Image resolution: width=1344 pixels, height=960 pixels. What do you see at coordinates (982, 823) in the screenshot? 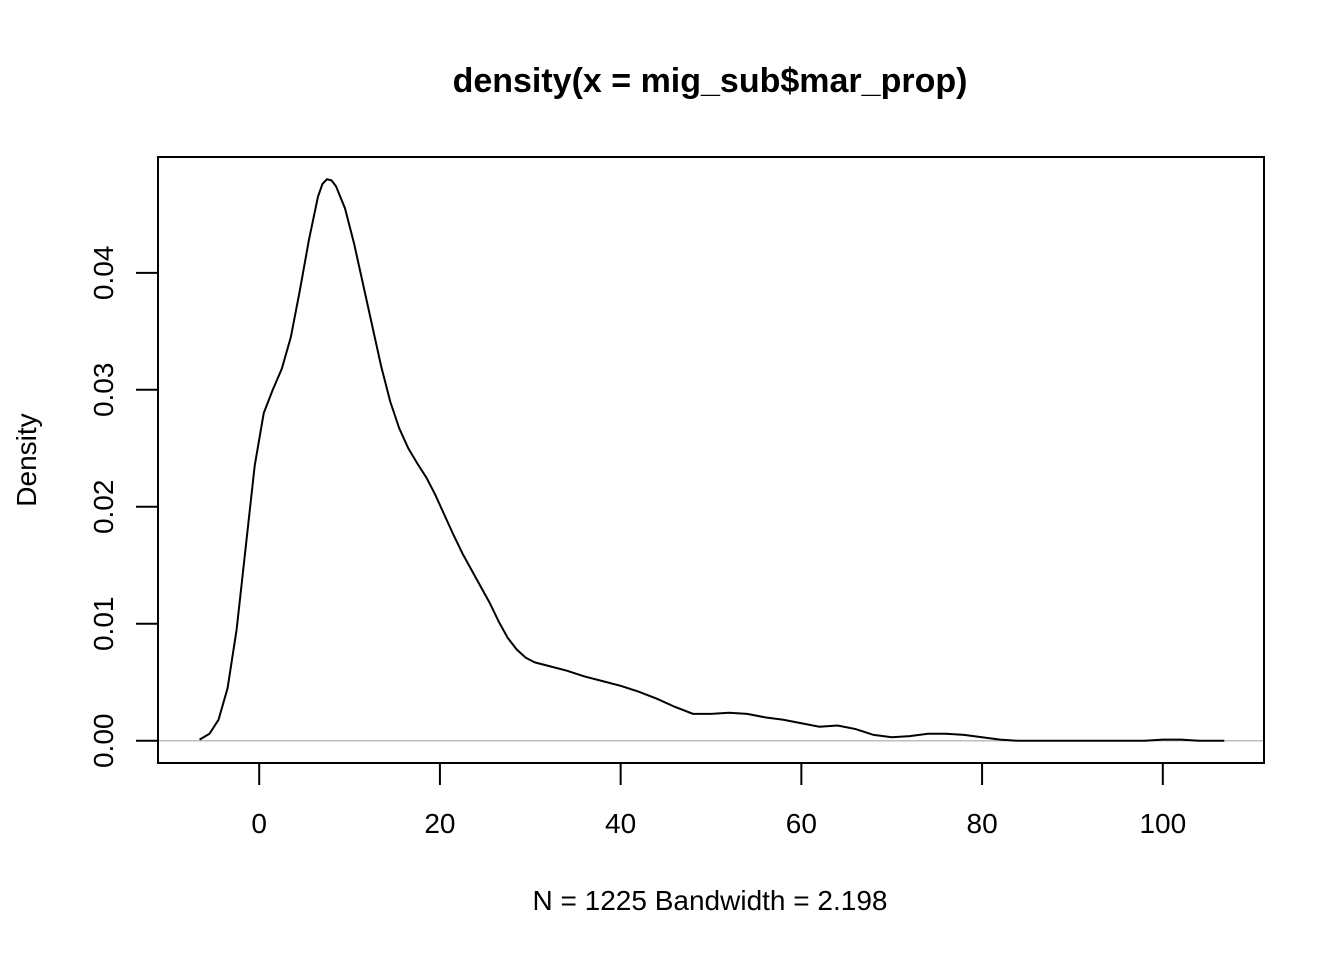
I see `x-tick-label: 80` at bounding box center [982, 823].